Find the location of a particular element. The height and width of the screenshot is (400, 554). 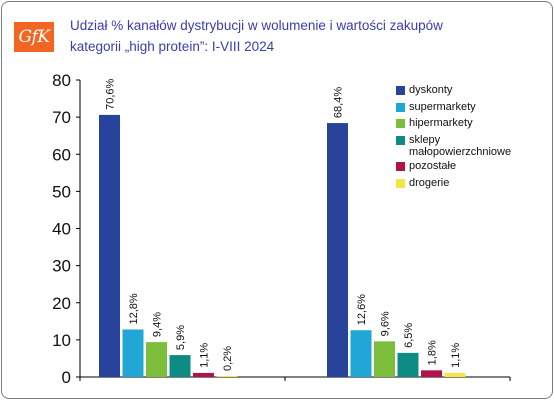

data-label: 9,6% is located at coordinates (386, 323).